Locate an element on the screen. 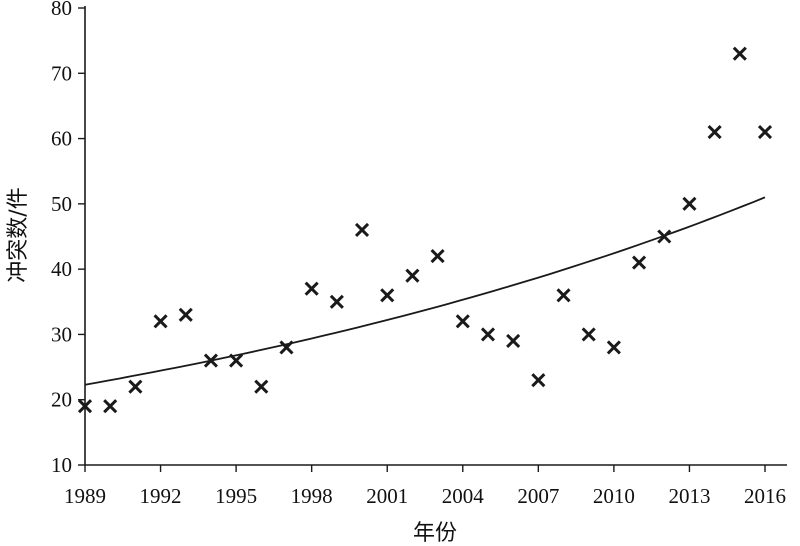 This screenshot has height=546, width=800. x-tick-label: 2001 is located at coordinates (387, 496).